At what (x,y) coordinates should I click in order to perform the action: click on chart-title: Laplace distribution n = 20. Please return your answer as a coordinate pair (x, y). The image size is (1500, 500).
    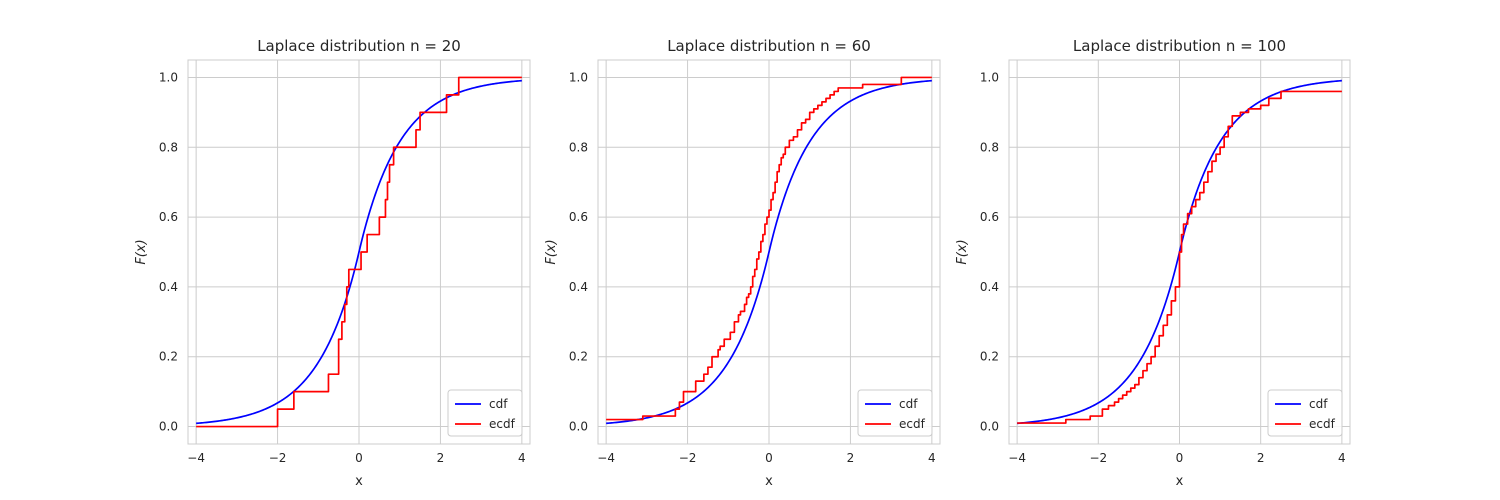
    Looking at the image, I should click on (359, 46).